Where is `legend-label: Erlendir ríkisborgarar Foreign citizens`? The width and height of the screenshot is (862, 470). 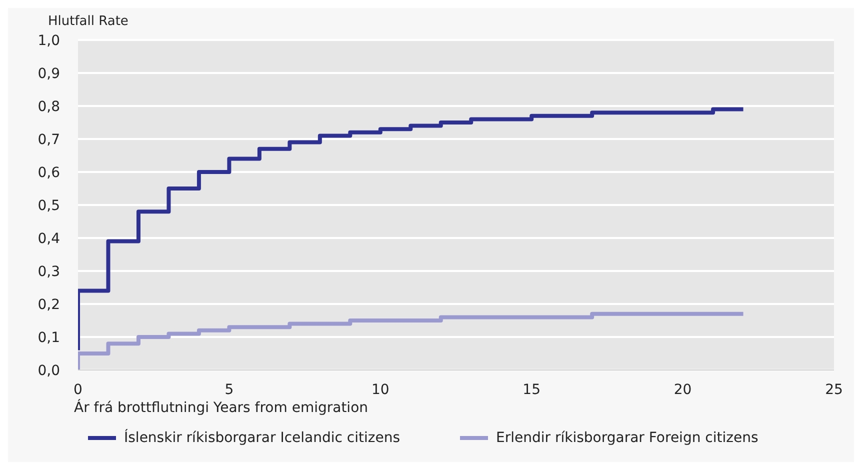
legend-label: Erlendir ríkisborgarar Foreign citizens is located at coordinates (627, 438).